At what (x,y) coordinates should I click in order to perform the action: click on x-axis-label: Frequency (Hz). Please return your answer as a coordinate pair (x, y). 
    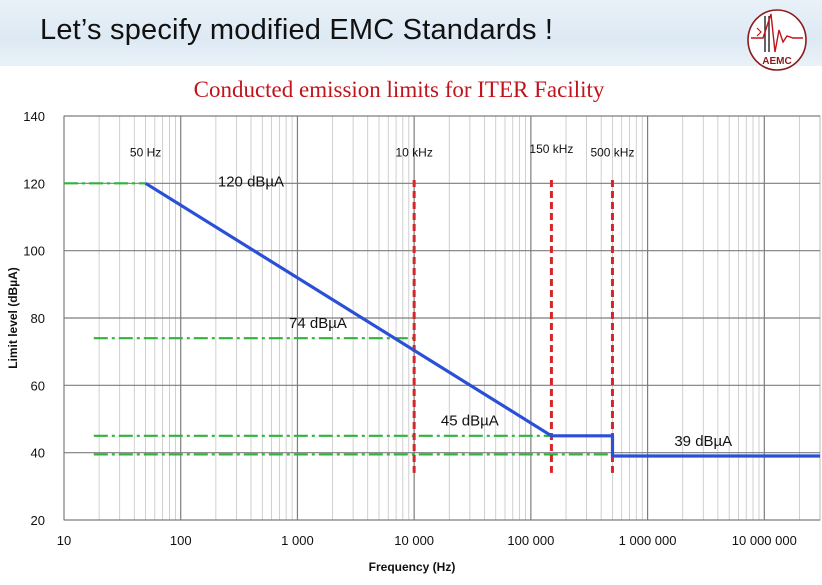
    Looking at the image, I should click on (412, 567).